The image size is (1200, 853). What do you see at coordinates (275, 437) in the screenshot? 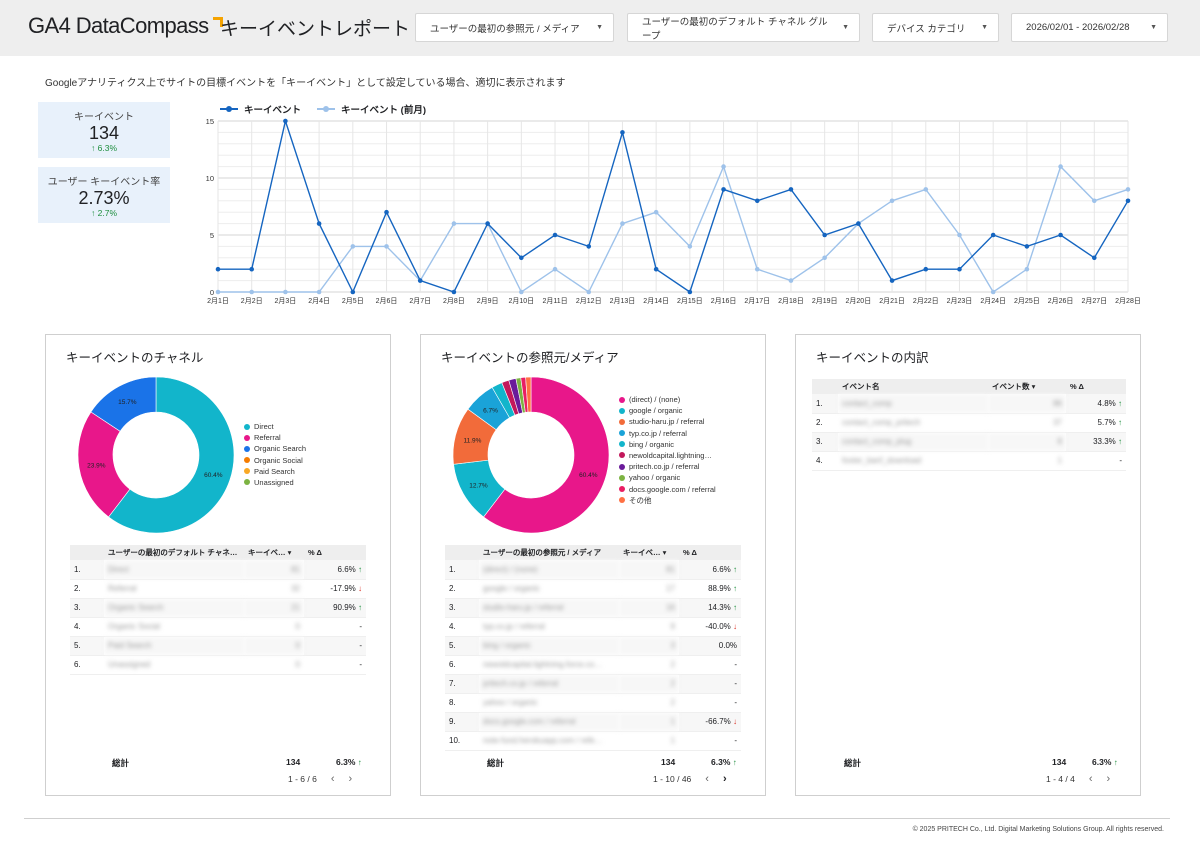
I see `legend-item: Referral` at bounding box center [275, 437].